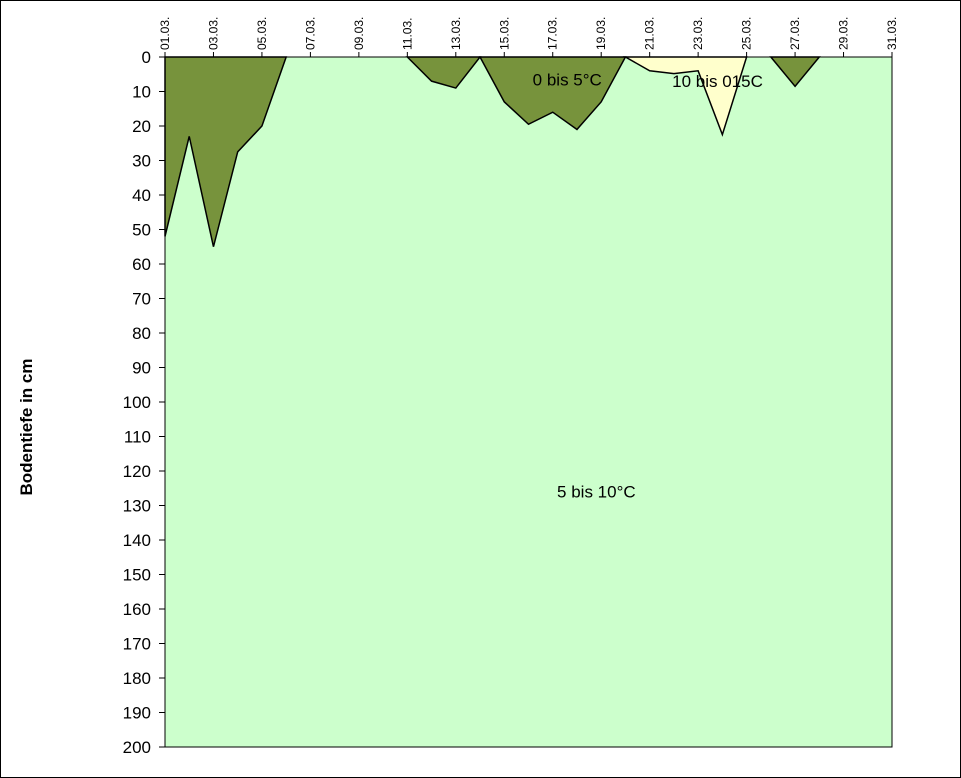  I want to click on x-tick-label-9: 19.03., so click(601, 33).